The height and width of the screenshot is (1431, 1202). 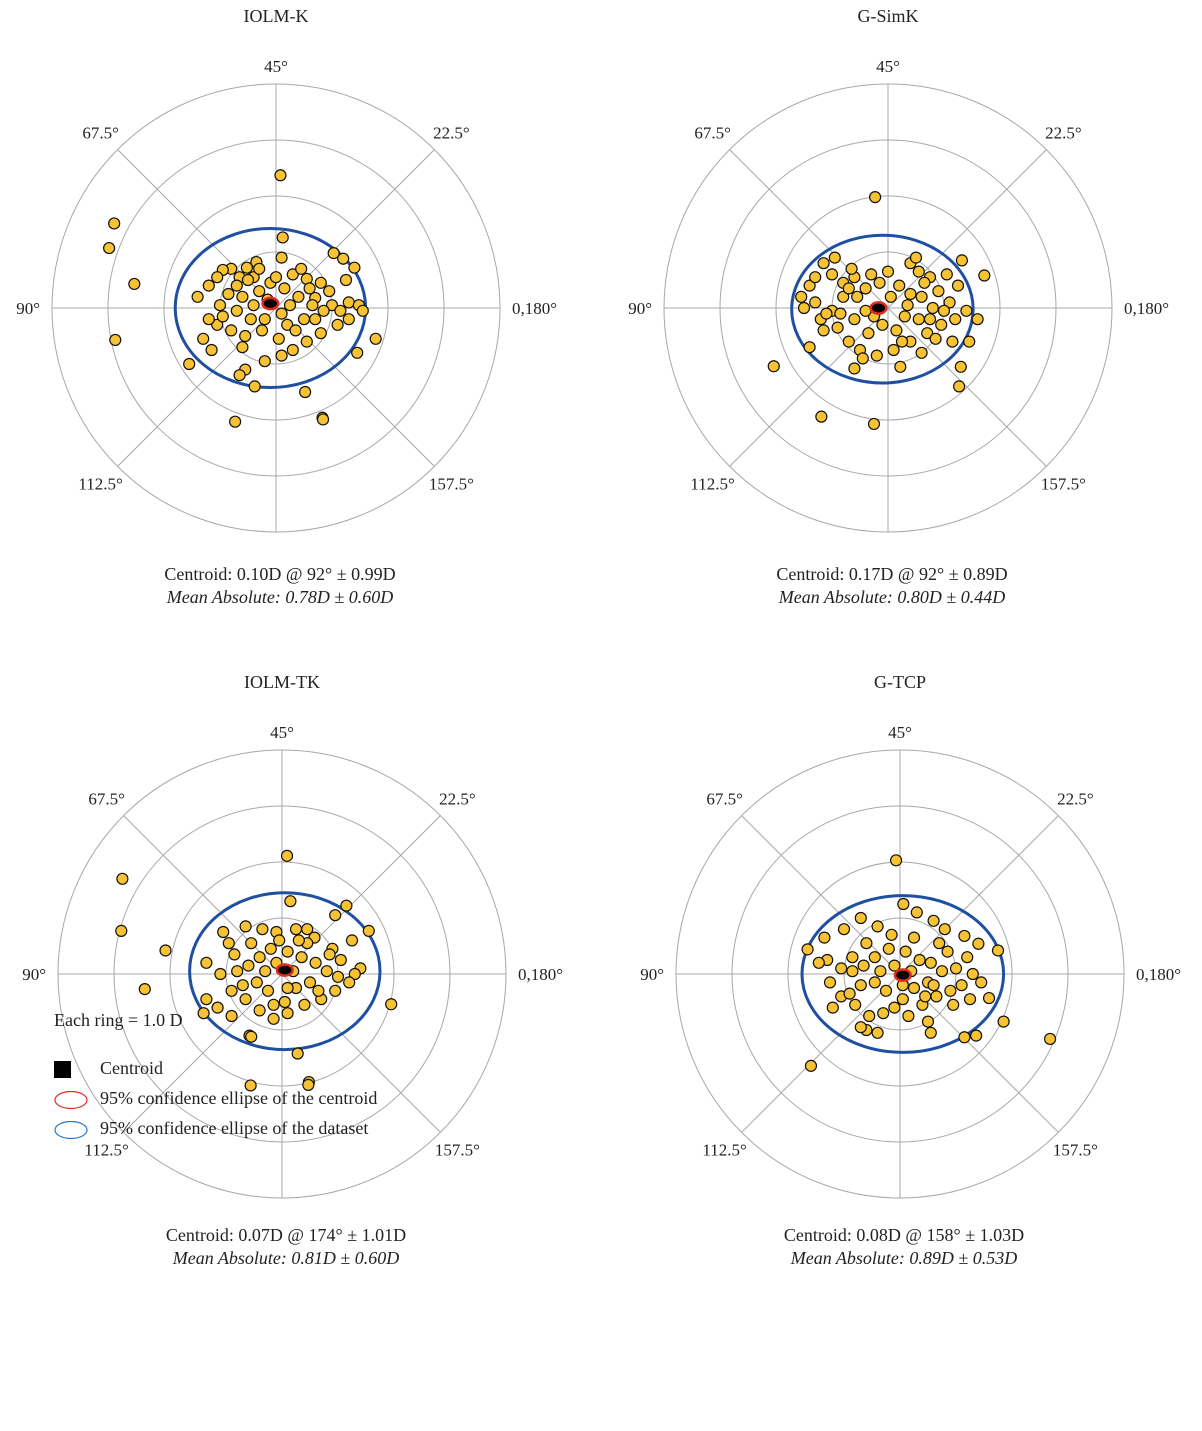 What do you see at coordinates (285, 971) in the screenshot?
I see `dataset-confidence-ellipse` at bounding box center [285, 971].